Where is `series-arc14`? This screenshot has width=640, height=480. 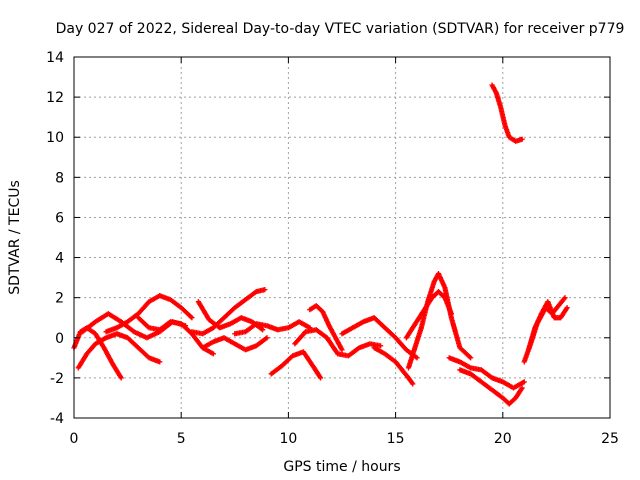 series-arc14 is located at coordinates (393, 366).